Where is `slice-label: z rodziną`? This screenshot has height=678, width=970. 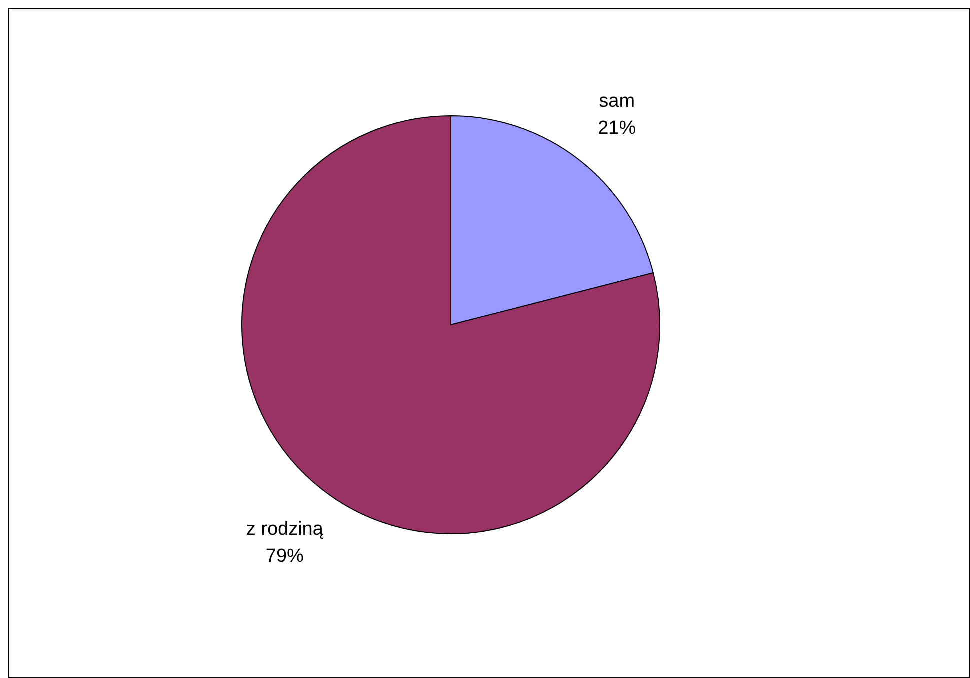 slice-label: z rodziną is located at coordinates (285, 529).